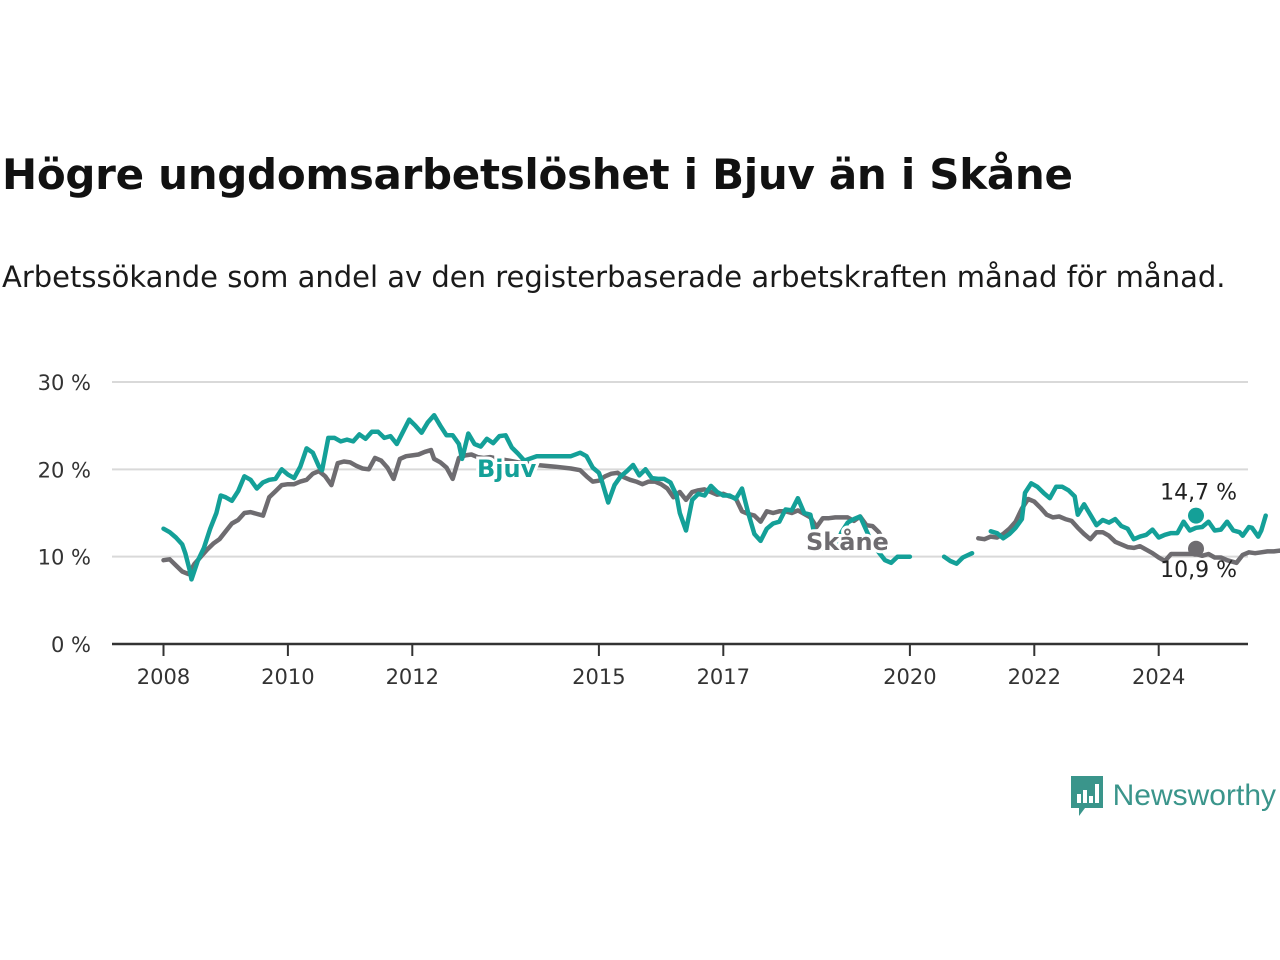 This screenshot has height=960, width=1280. Describe the element at coordinates (909, 677) in the screenshot. I see `x-tick-label: 2020` at that location.